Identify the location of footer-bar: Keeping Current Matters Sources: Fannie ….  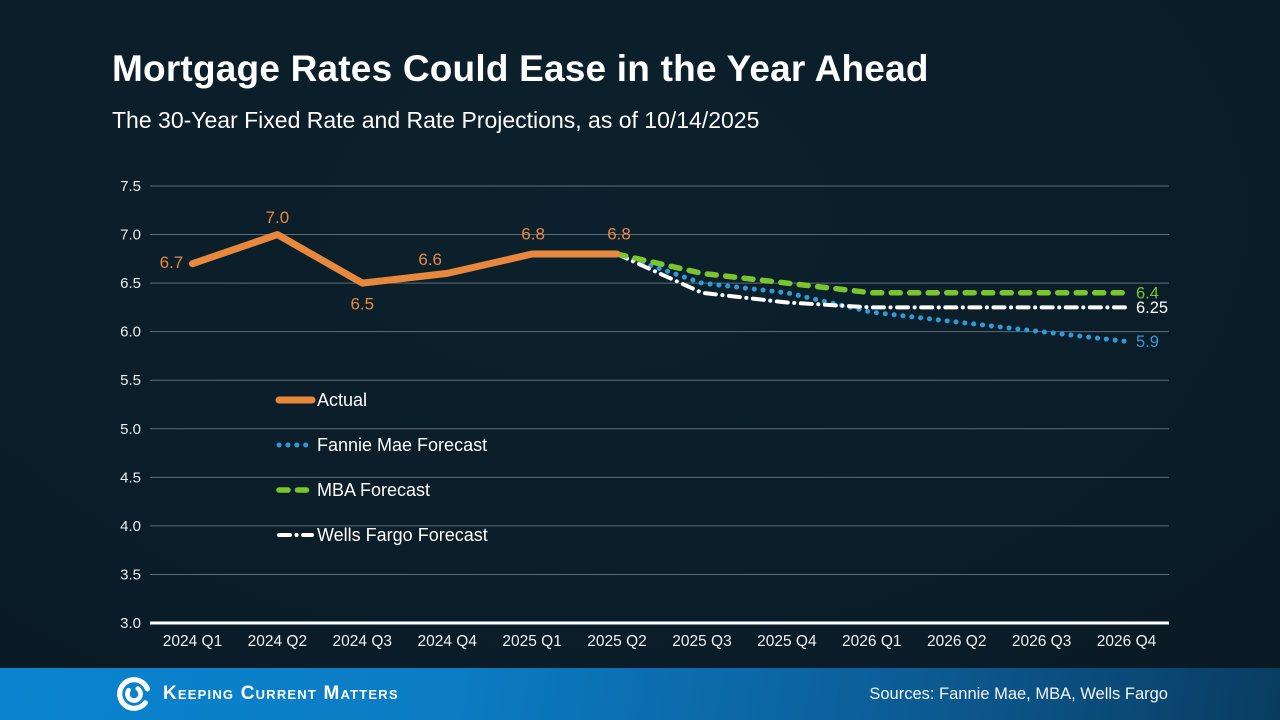
(640, 694).